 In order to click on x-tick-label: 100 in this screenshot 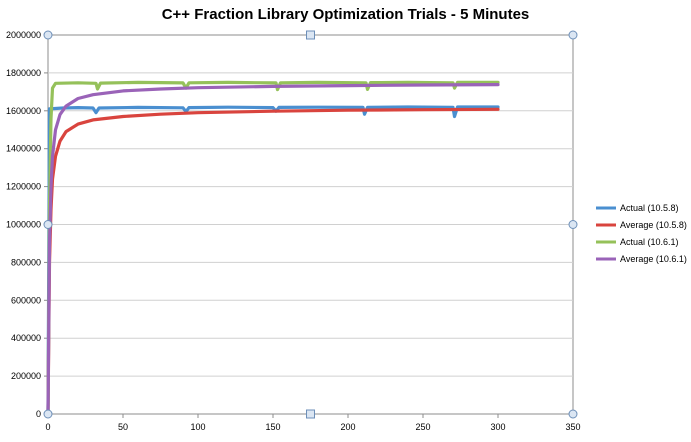, I will do `click(197, 427)`.